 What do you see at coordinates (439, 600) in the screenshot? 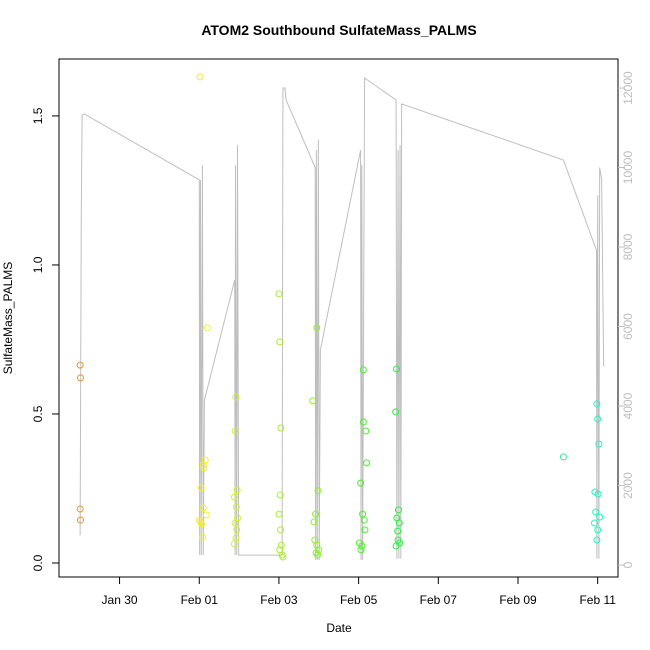
I see `x-tick-label: Feb 07` at bounding box center [439, 600].